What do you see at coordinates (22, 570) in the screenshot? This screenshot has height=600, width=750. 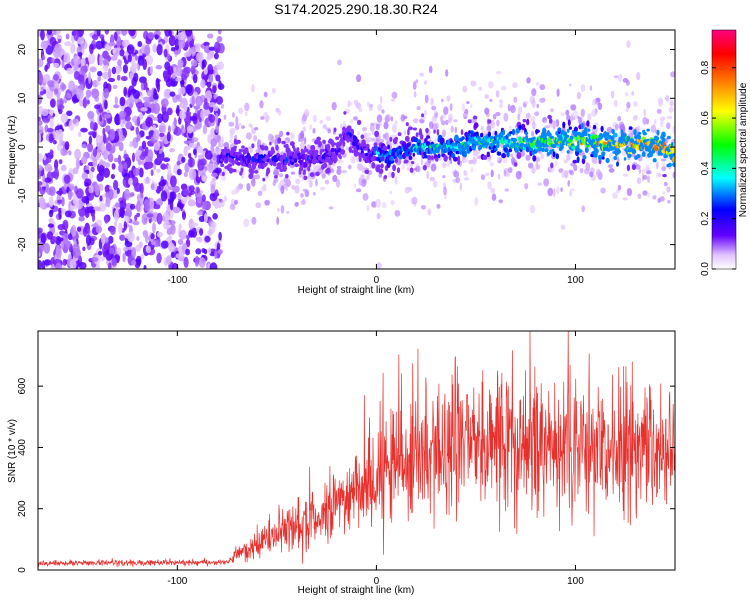 I see `snr-ytick-label: 0` at bounding box center [22, 570].